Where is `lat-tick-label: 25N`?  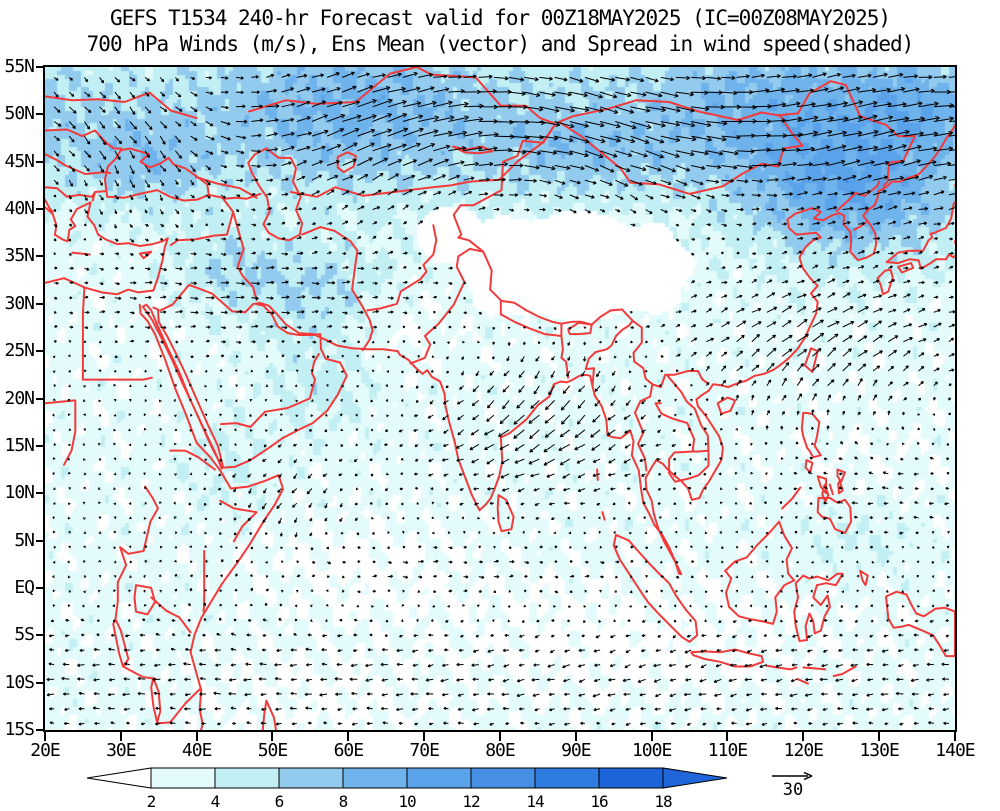 lat-tick-label: 25N is located at coordinates (19, 351).